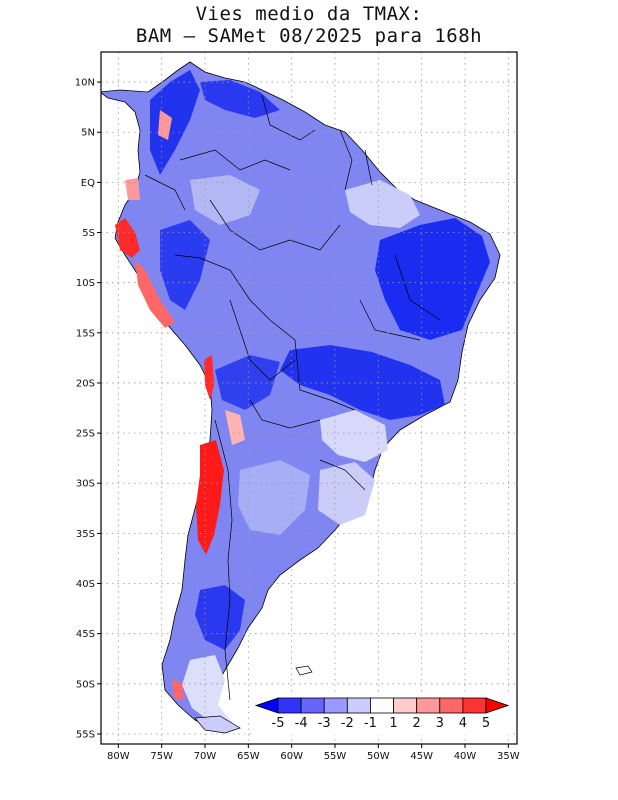 This screenshot has height=800, width=618. I want to click on colorbar-label: -5, so click(278, 723).